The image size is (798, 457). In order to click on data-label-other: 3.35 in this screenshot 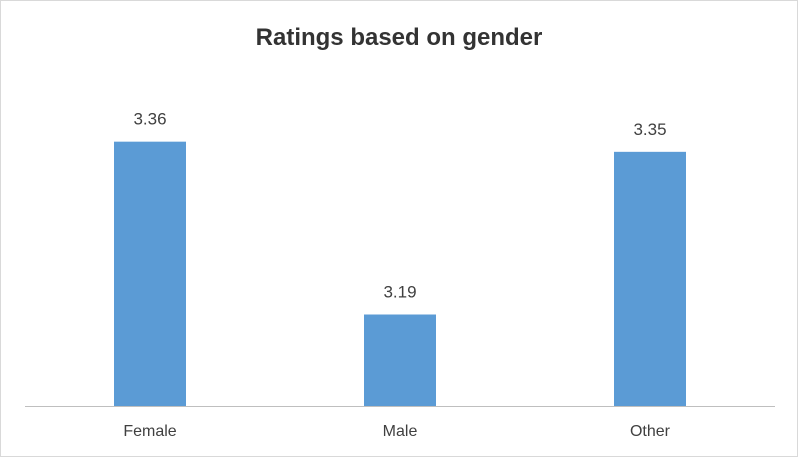, I will do `click(649, 129)`.